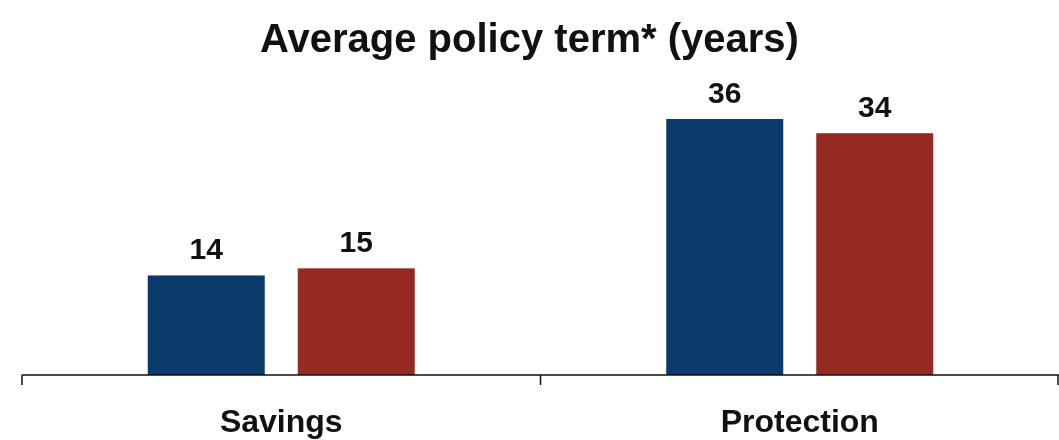 This screenshot has height=440, width=1059. I want to click on x-tick-label: Protection, so click(799, 421).